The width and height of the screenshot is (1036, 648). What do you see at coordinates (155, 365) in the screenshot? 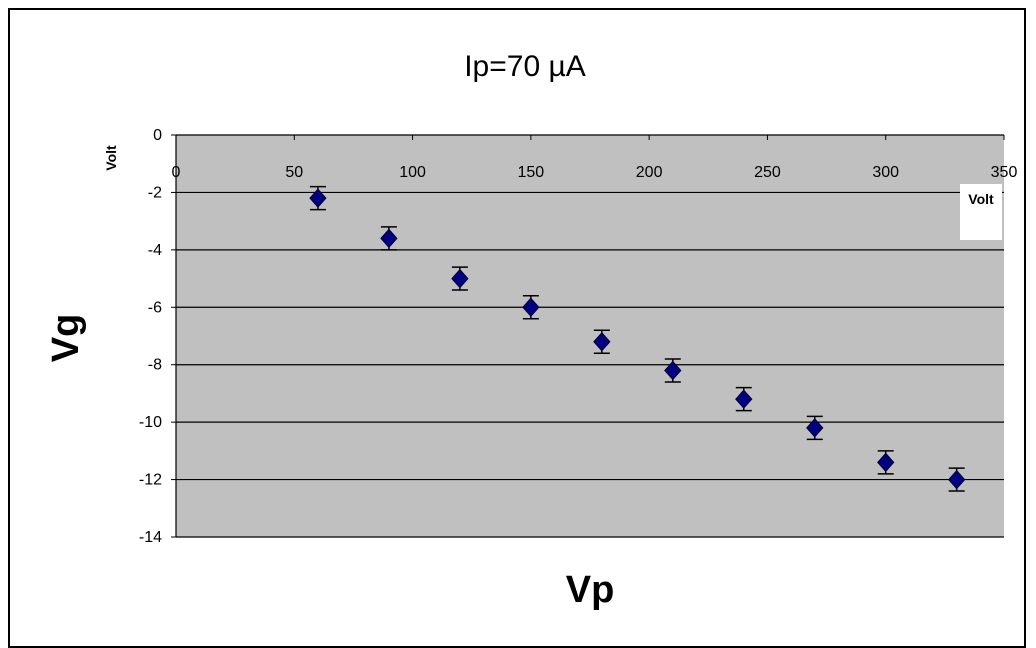
I see `y-tick-label: -8` at bounding box center [155, 365].